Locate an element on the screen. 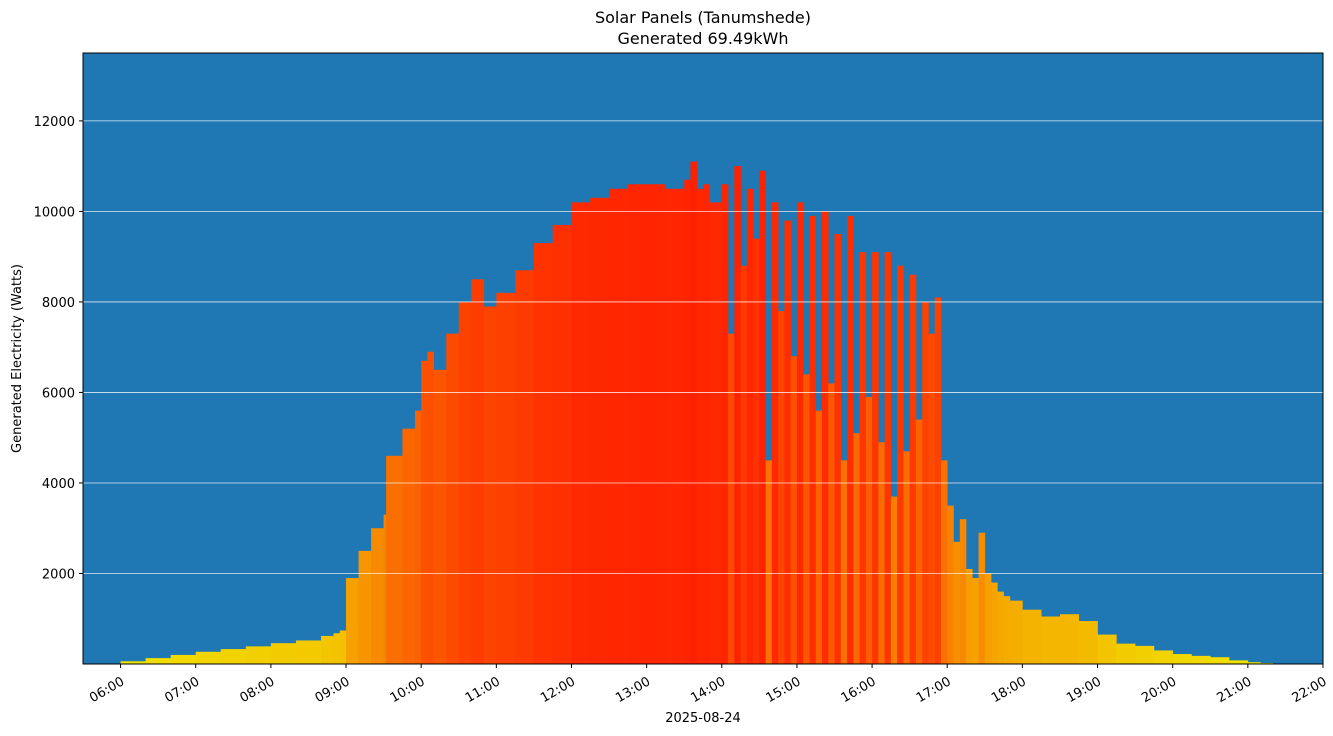 The width and height of the screenshot is (1333, 736). x-tick-label: 17:00 is located at coordinates (934, 690).